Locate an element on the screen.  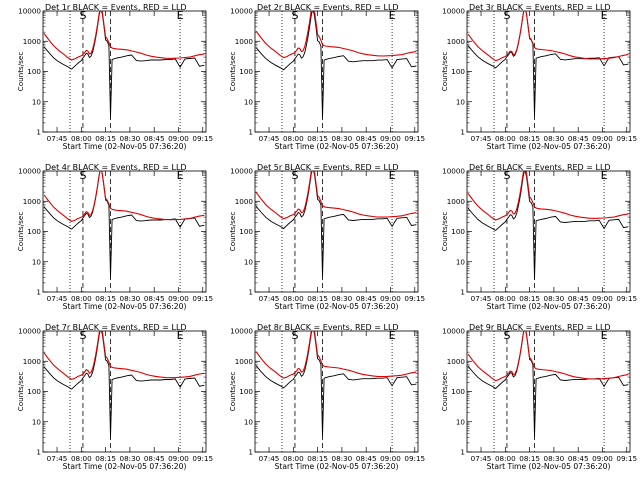
panel-title: Det 8r BLACK = Events, RED = LLD is located at coordinates (328, 327).